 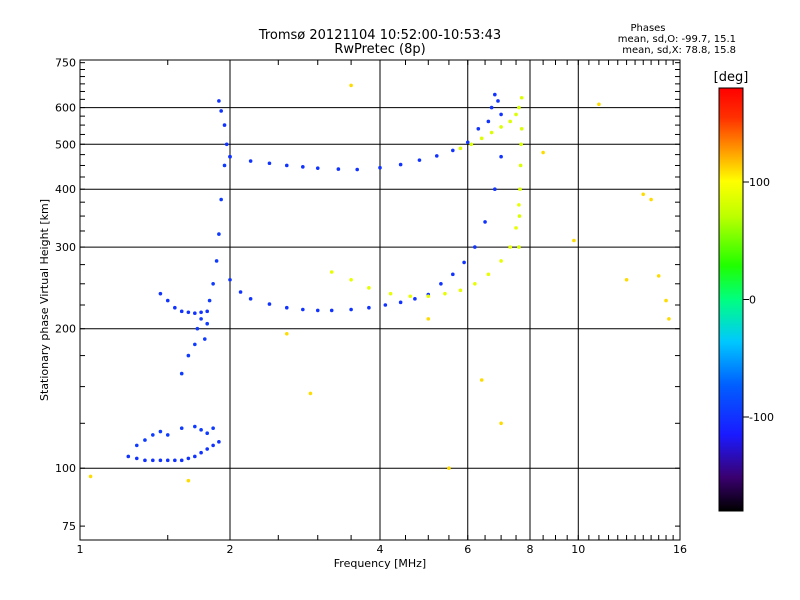 What do you see at coordinates (65, 189) in the screenshot?
I see `y-tick-label: 400` at bounding box center [65, 189].